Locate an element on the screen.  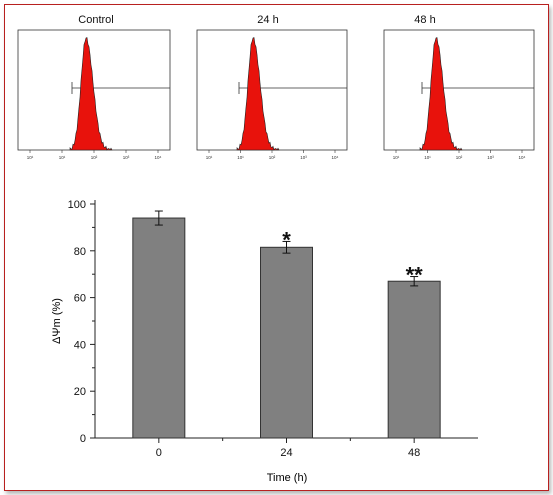
significance-marker: * is located at coordinates (286, 239).